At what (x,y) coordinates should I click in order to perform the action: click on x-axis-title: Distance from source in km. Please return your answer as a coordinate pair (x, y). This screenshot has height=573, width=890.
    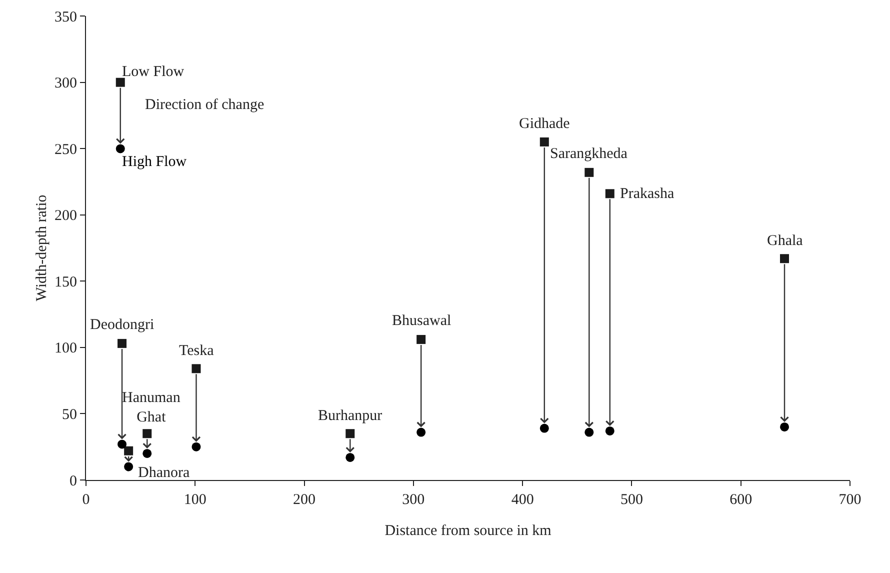
    Looking at the image, I should click on (468, 531).